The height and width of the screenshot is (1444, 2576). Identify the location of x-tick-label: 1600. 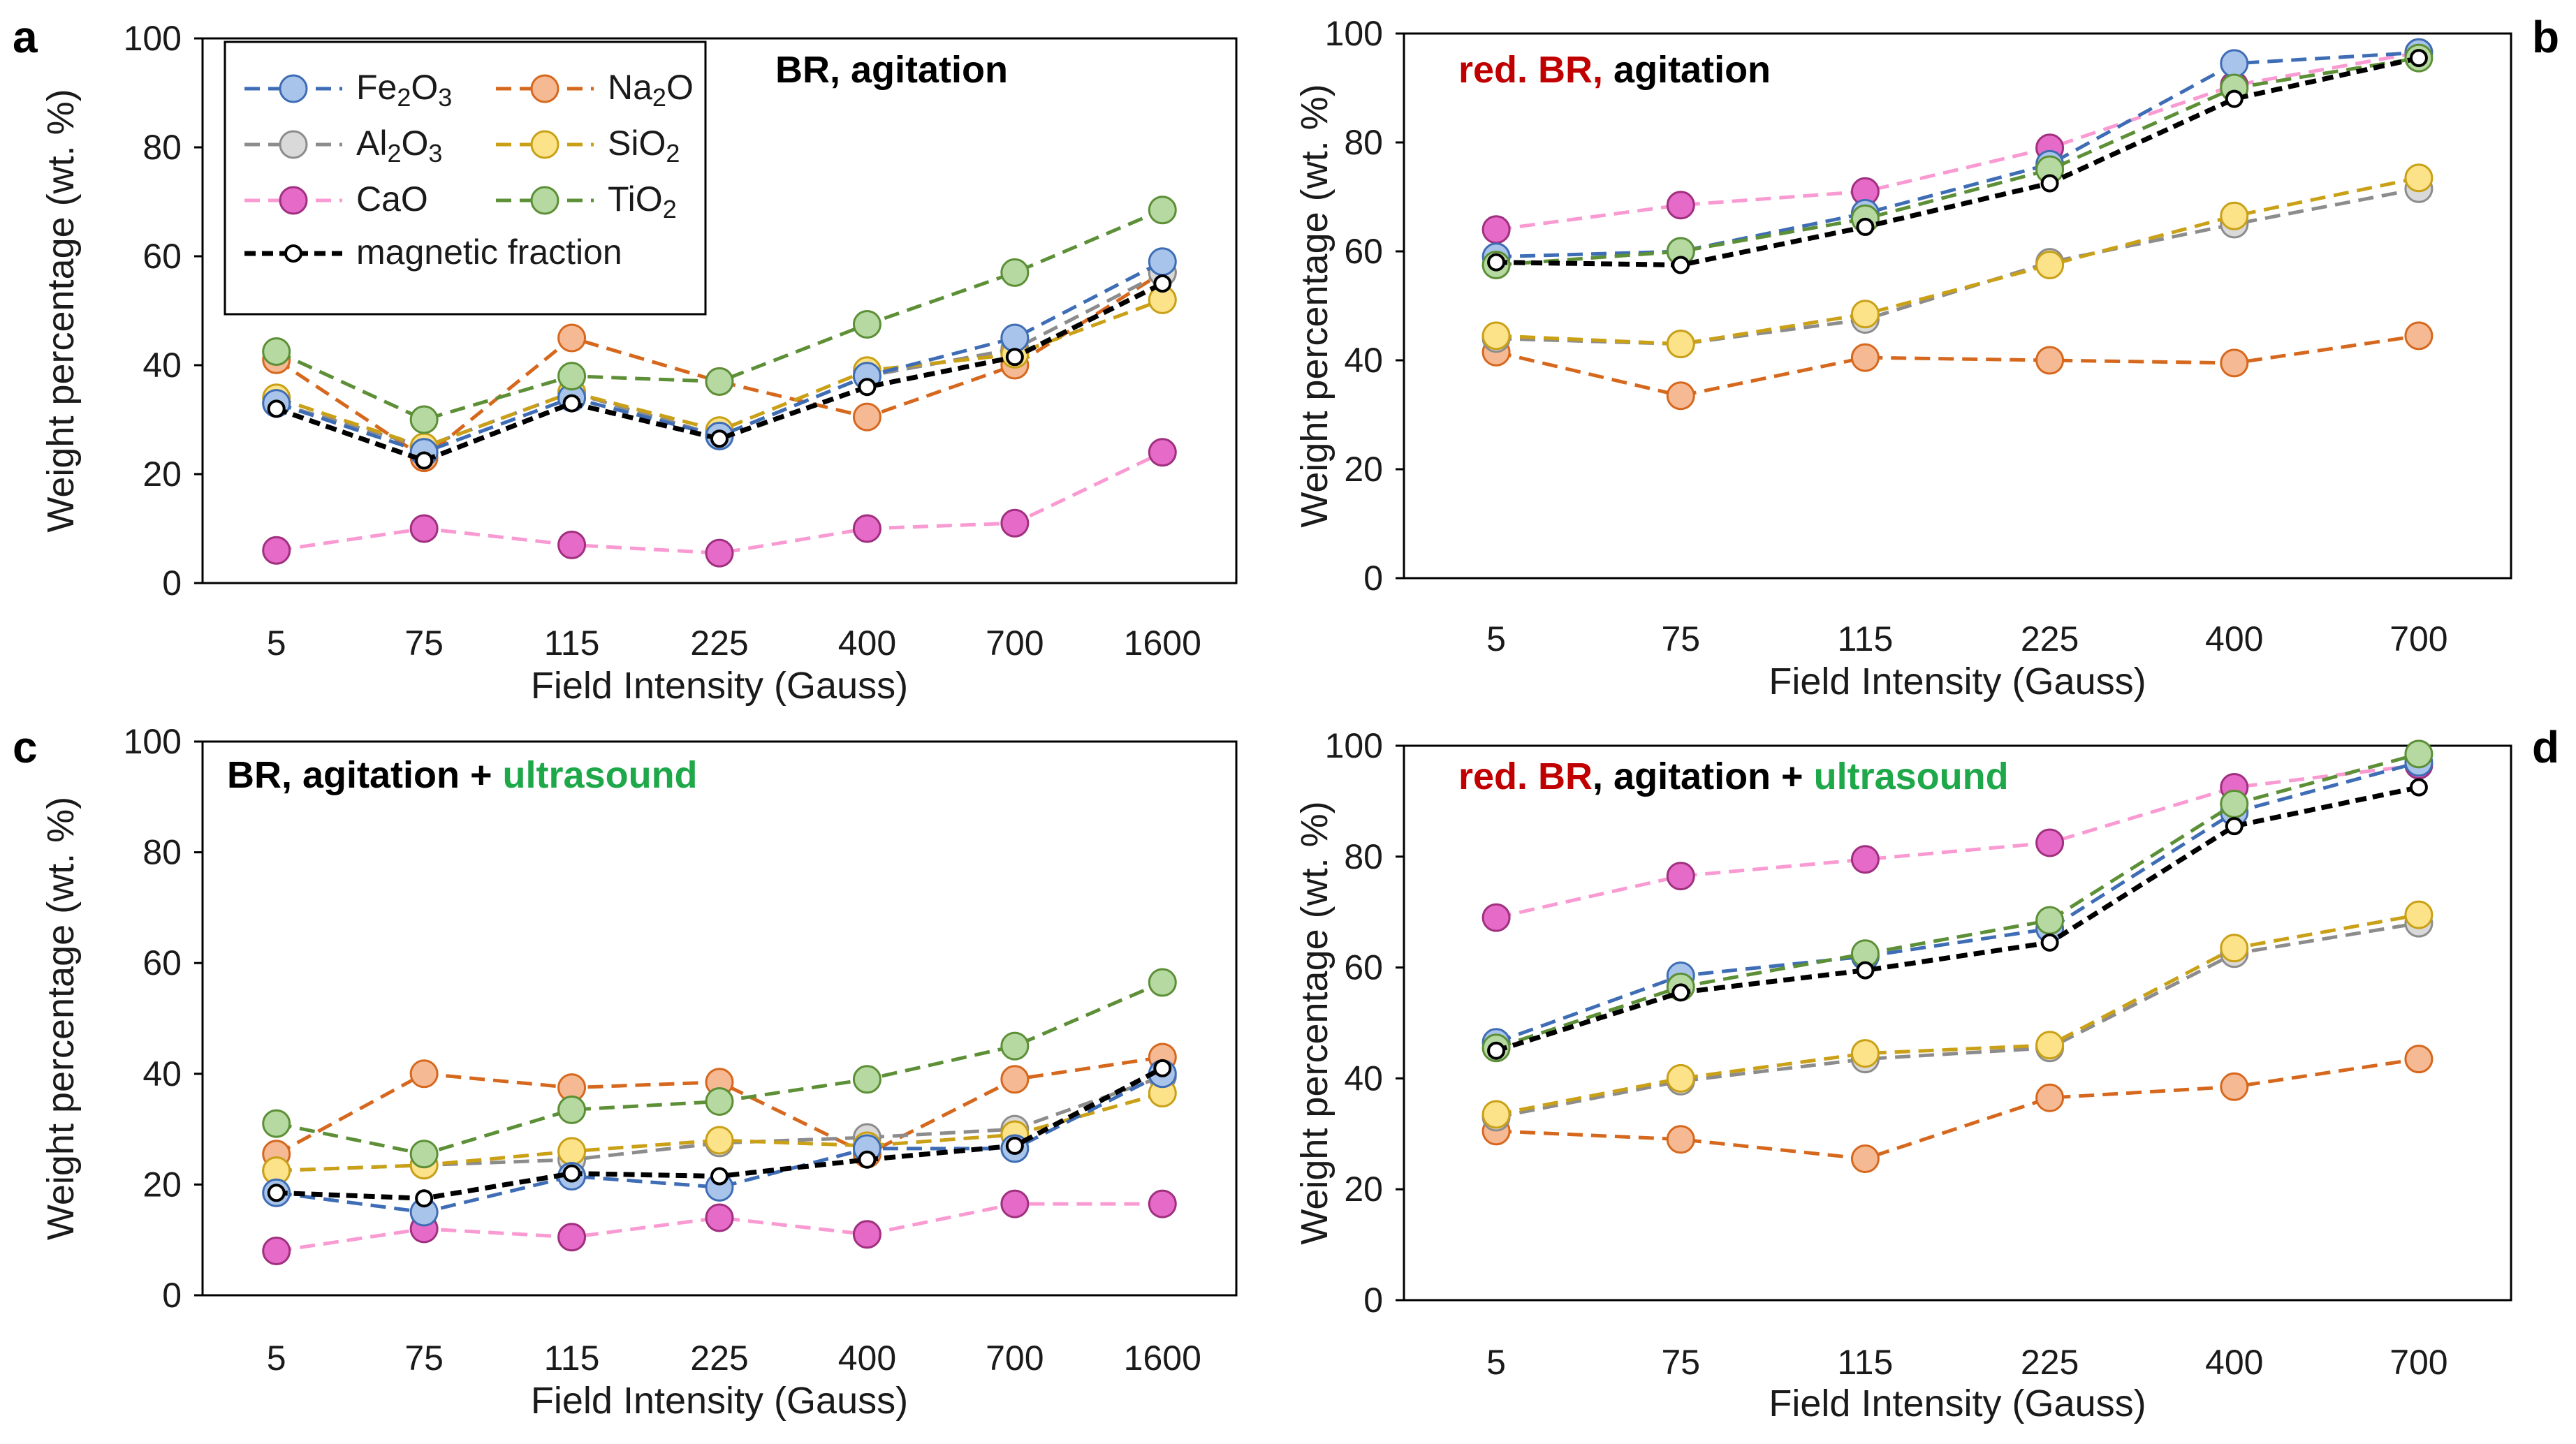
(1162, 644).